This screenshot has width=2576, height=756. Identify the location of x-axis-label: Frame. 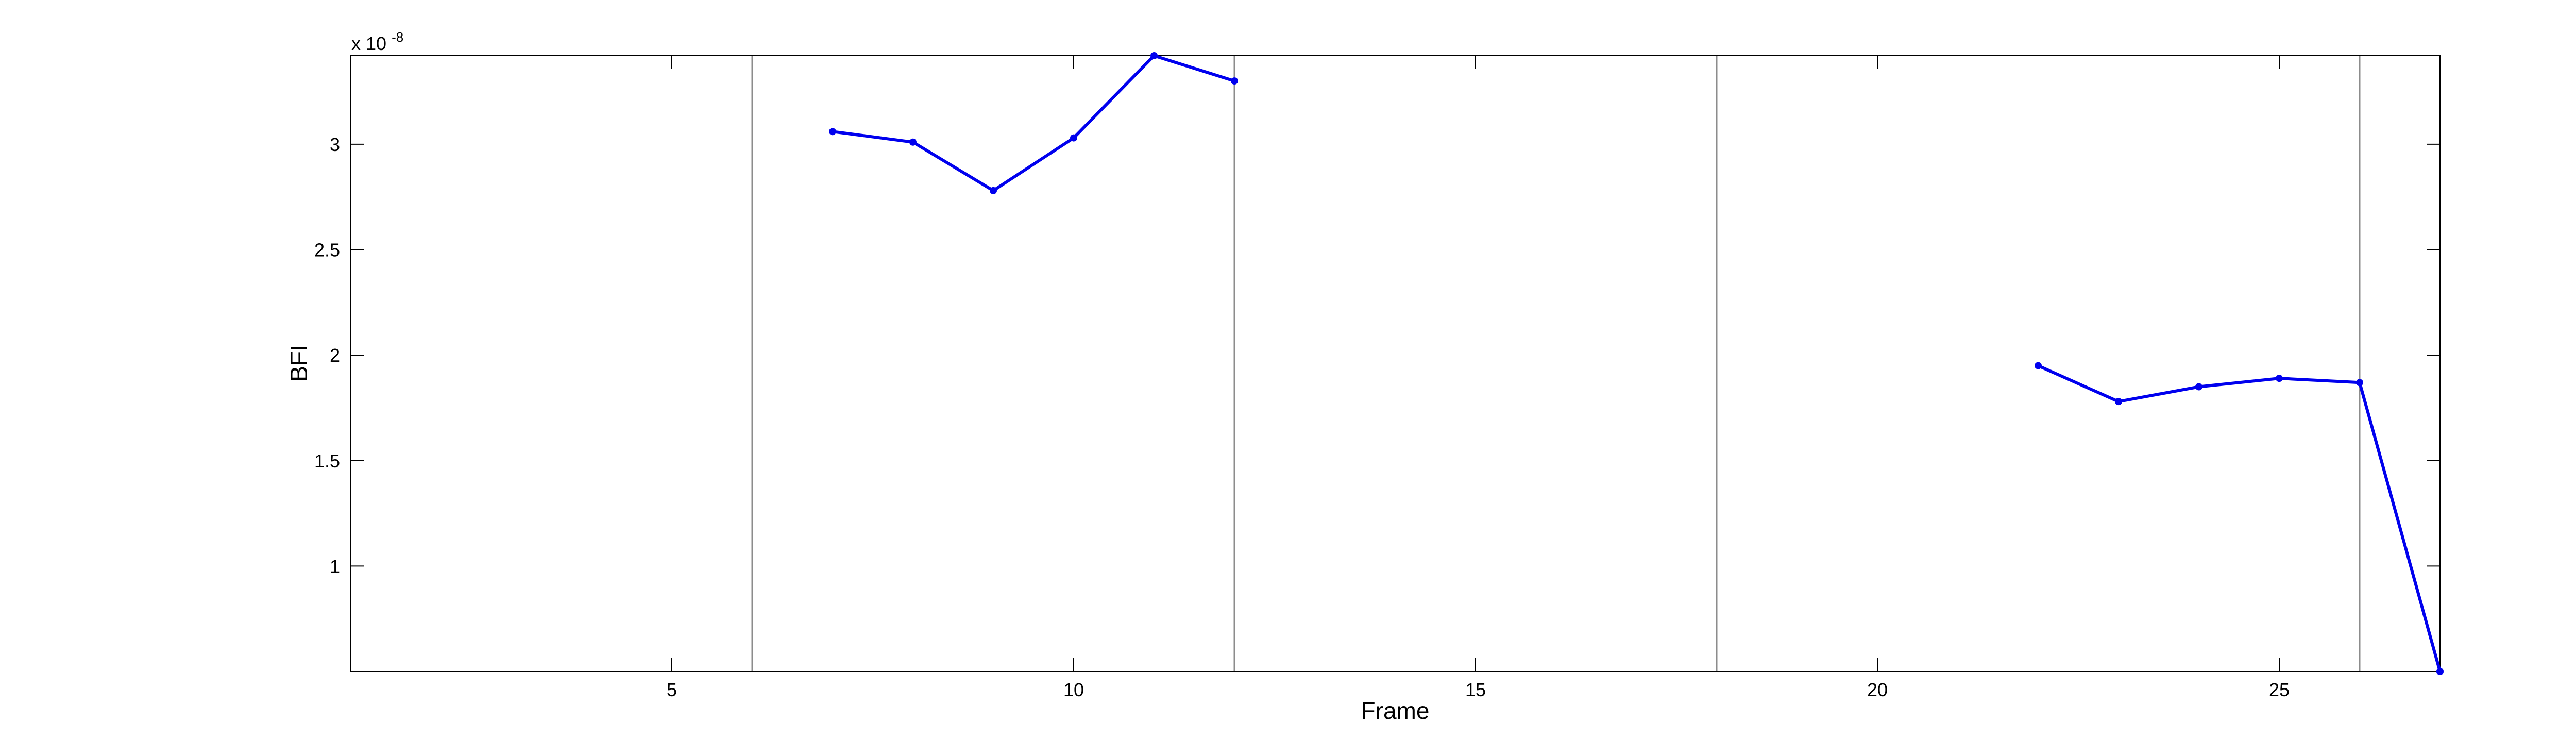
(1395, 710).